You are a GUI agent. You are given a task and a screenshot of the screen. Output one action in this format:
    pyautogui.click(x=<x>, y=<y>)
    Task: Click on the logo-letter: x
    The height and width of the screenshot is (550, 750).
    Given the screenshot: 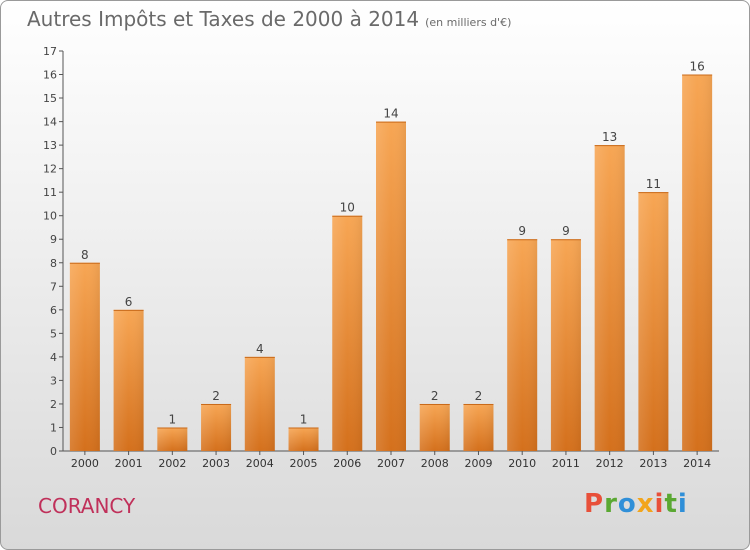 What is the action you would take?
    pyautogui.click(x=645, y=504)
    